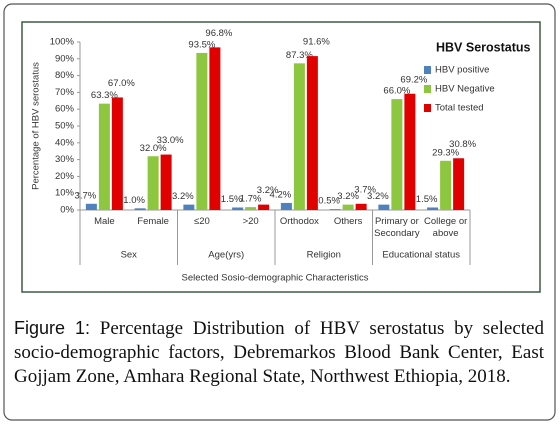 The width and height of the screenshot is (560, 426). Describe the element at coordinates (36, 126) in the screenshot. I see `y-axis-title: Percentage of HBV serostatus` at that location.